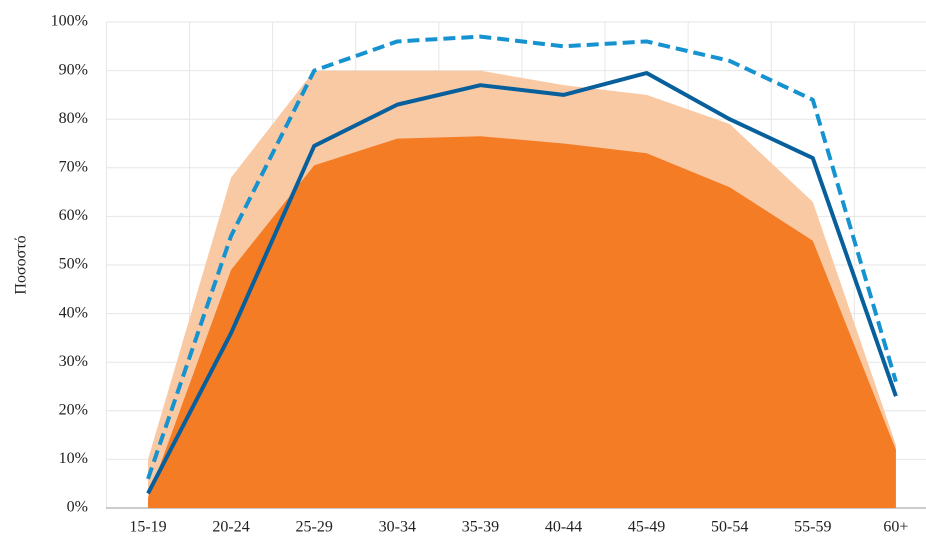  Describe the element at coordinates (73, 166) in the screenshot. I see `y-tick-label: 70%` at that location.